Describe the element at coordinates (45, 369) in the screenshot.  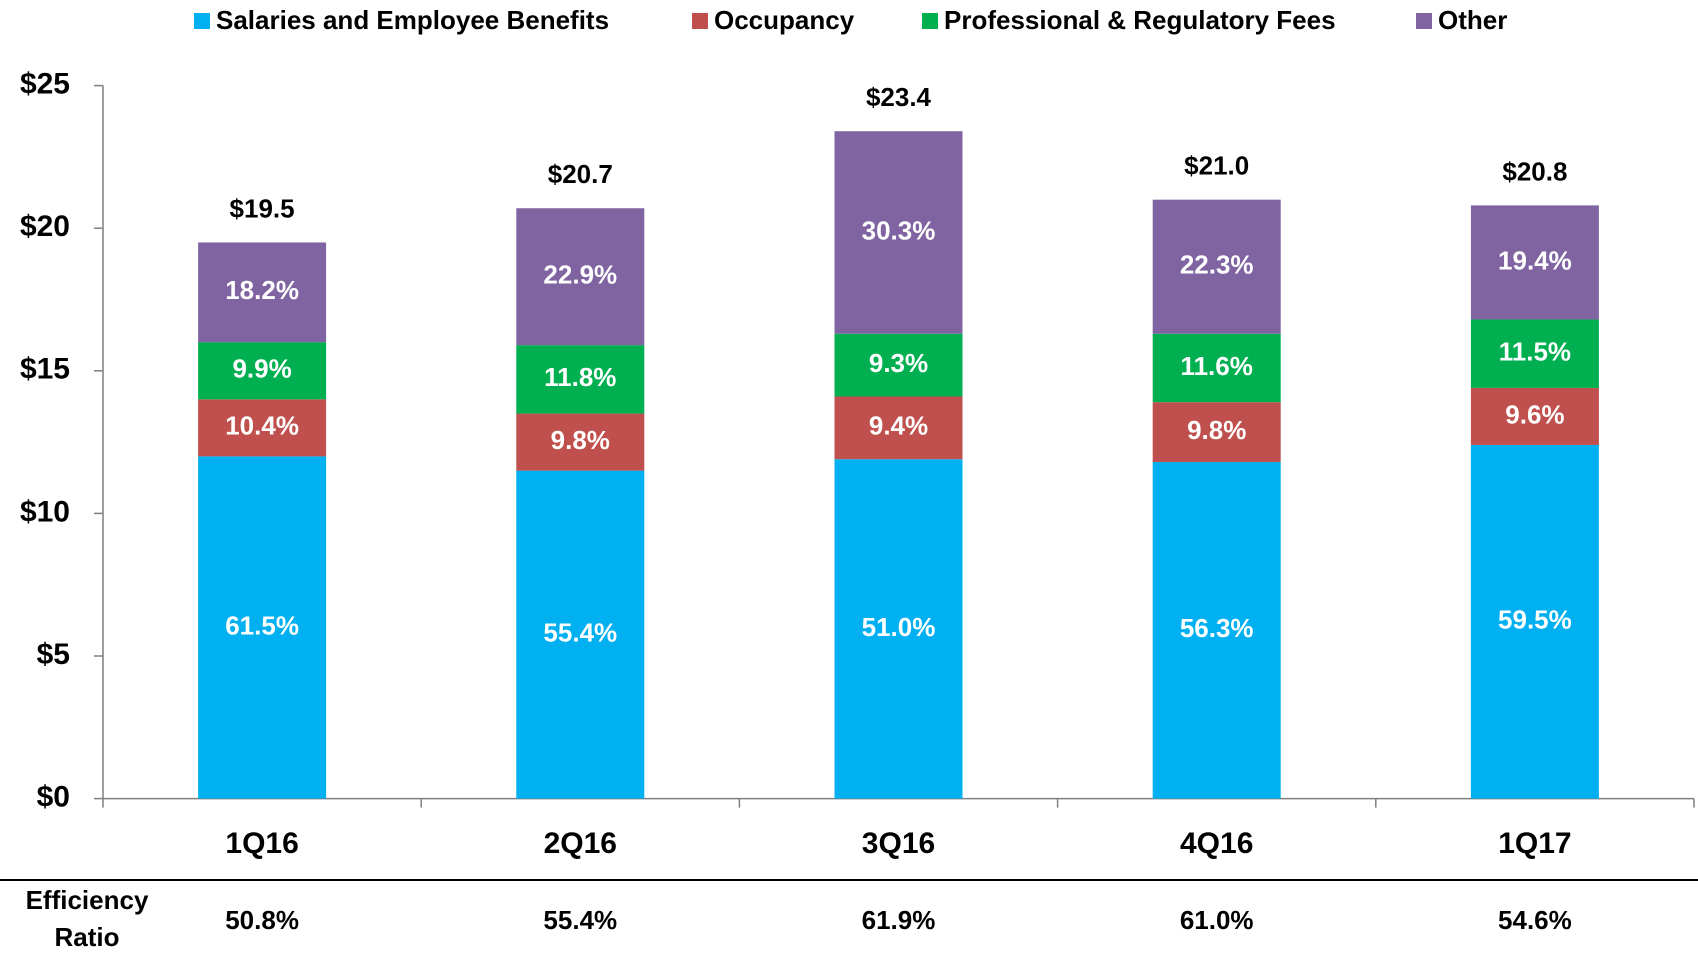
I see `y-tick-label: $15` at that location.